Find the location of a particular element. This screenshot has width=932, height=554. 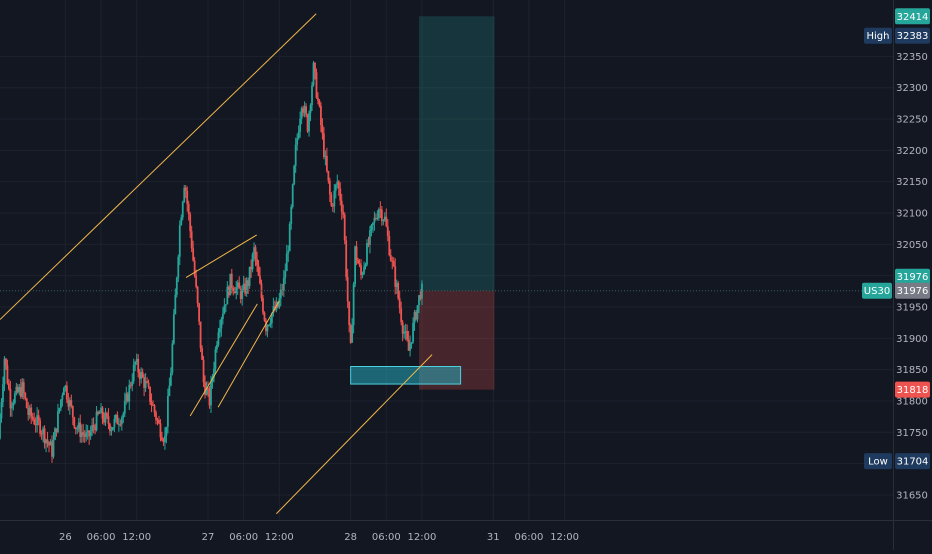

demand-zone is located at coordinates (406, 375).